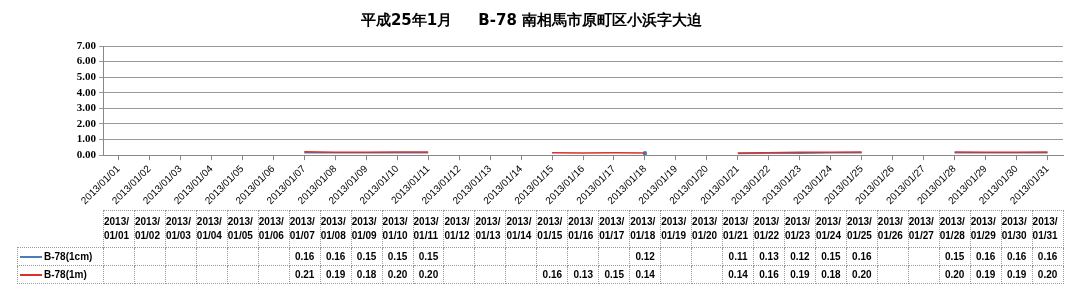 The width and height of the screenshot is (1080, 306). Describe the element at coordinates (643, 228) in the screenshot. I see `category-label: 2013/01/18` at that location.